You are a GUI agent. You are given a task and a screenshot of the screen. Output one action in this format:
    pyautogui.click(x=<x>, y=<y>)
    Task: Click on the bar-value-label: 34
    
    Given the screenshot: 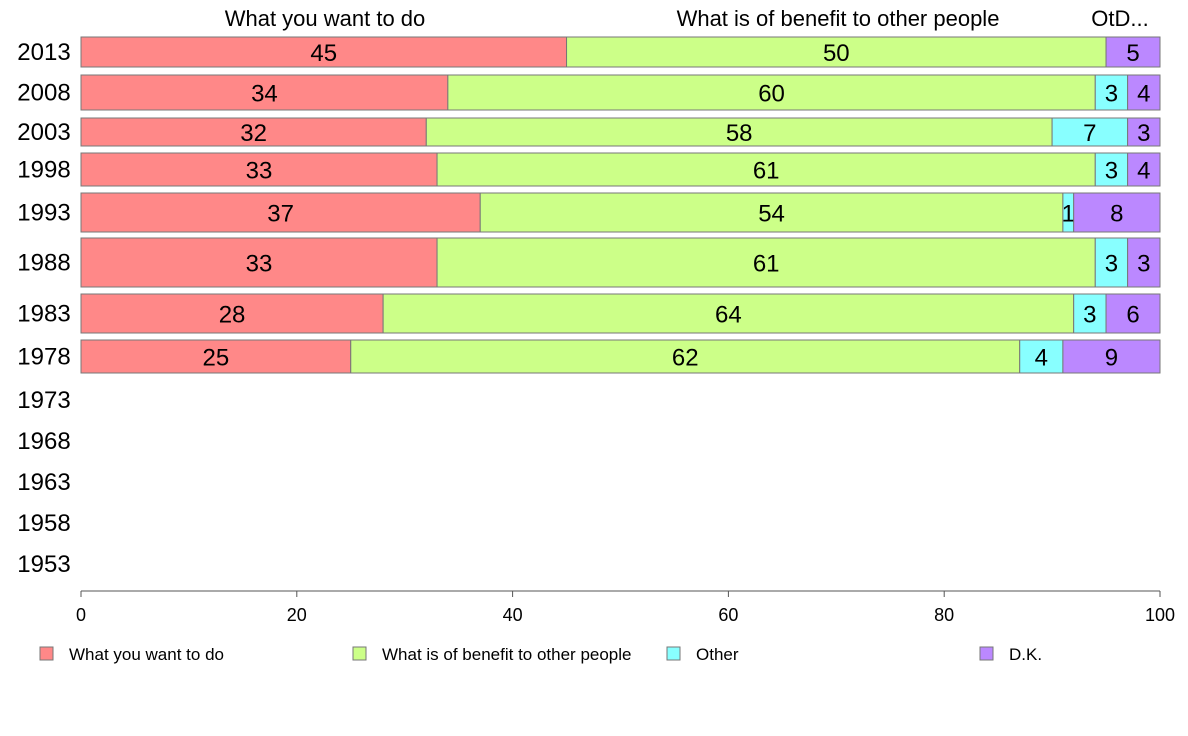 What is the action you would take?
    pyautogui.click(x=264, y=94)
    